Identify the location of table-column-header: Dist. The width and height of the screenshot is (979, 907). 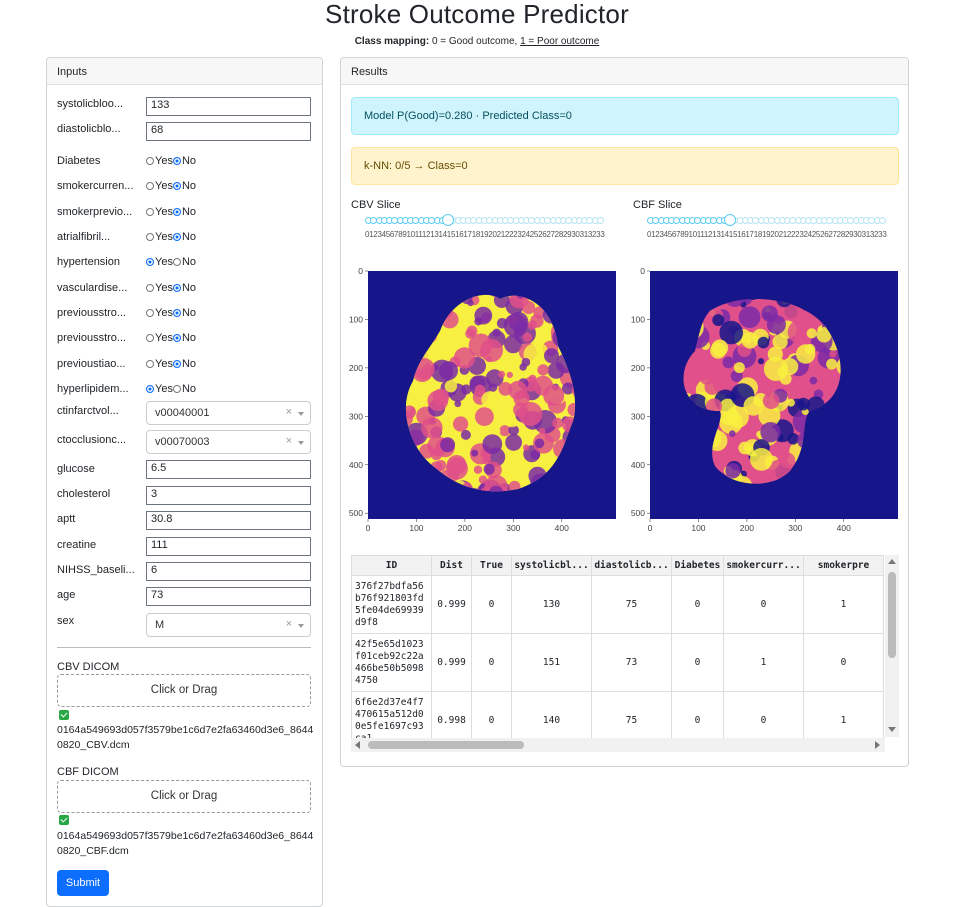
(451, 565).